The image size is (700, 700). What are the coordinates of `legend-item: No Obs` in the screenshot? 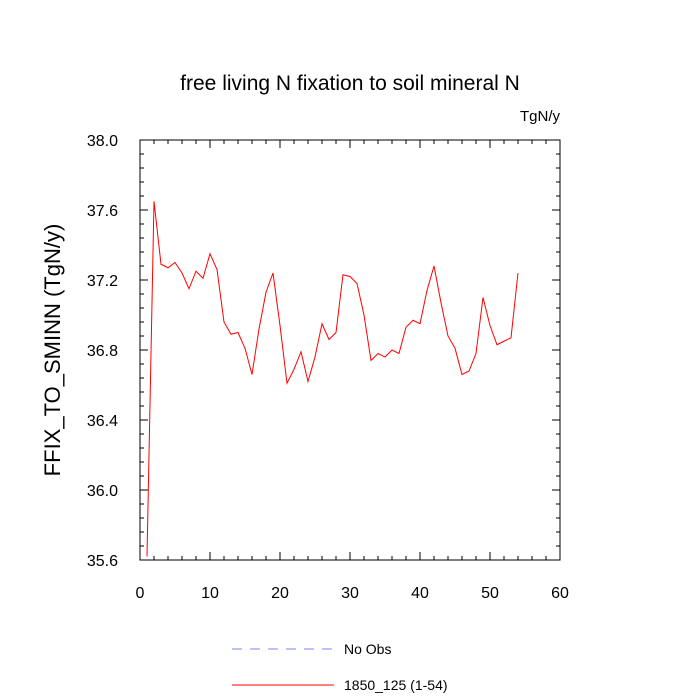 It's located at (311, 649).